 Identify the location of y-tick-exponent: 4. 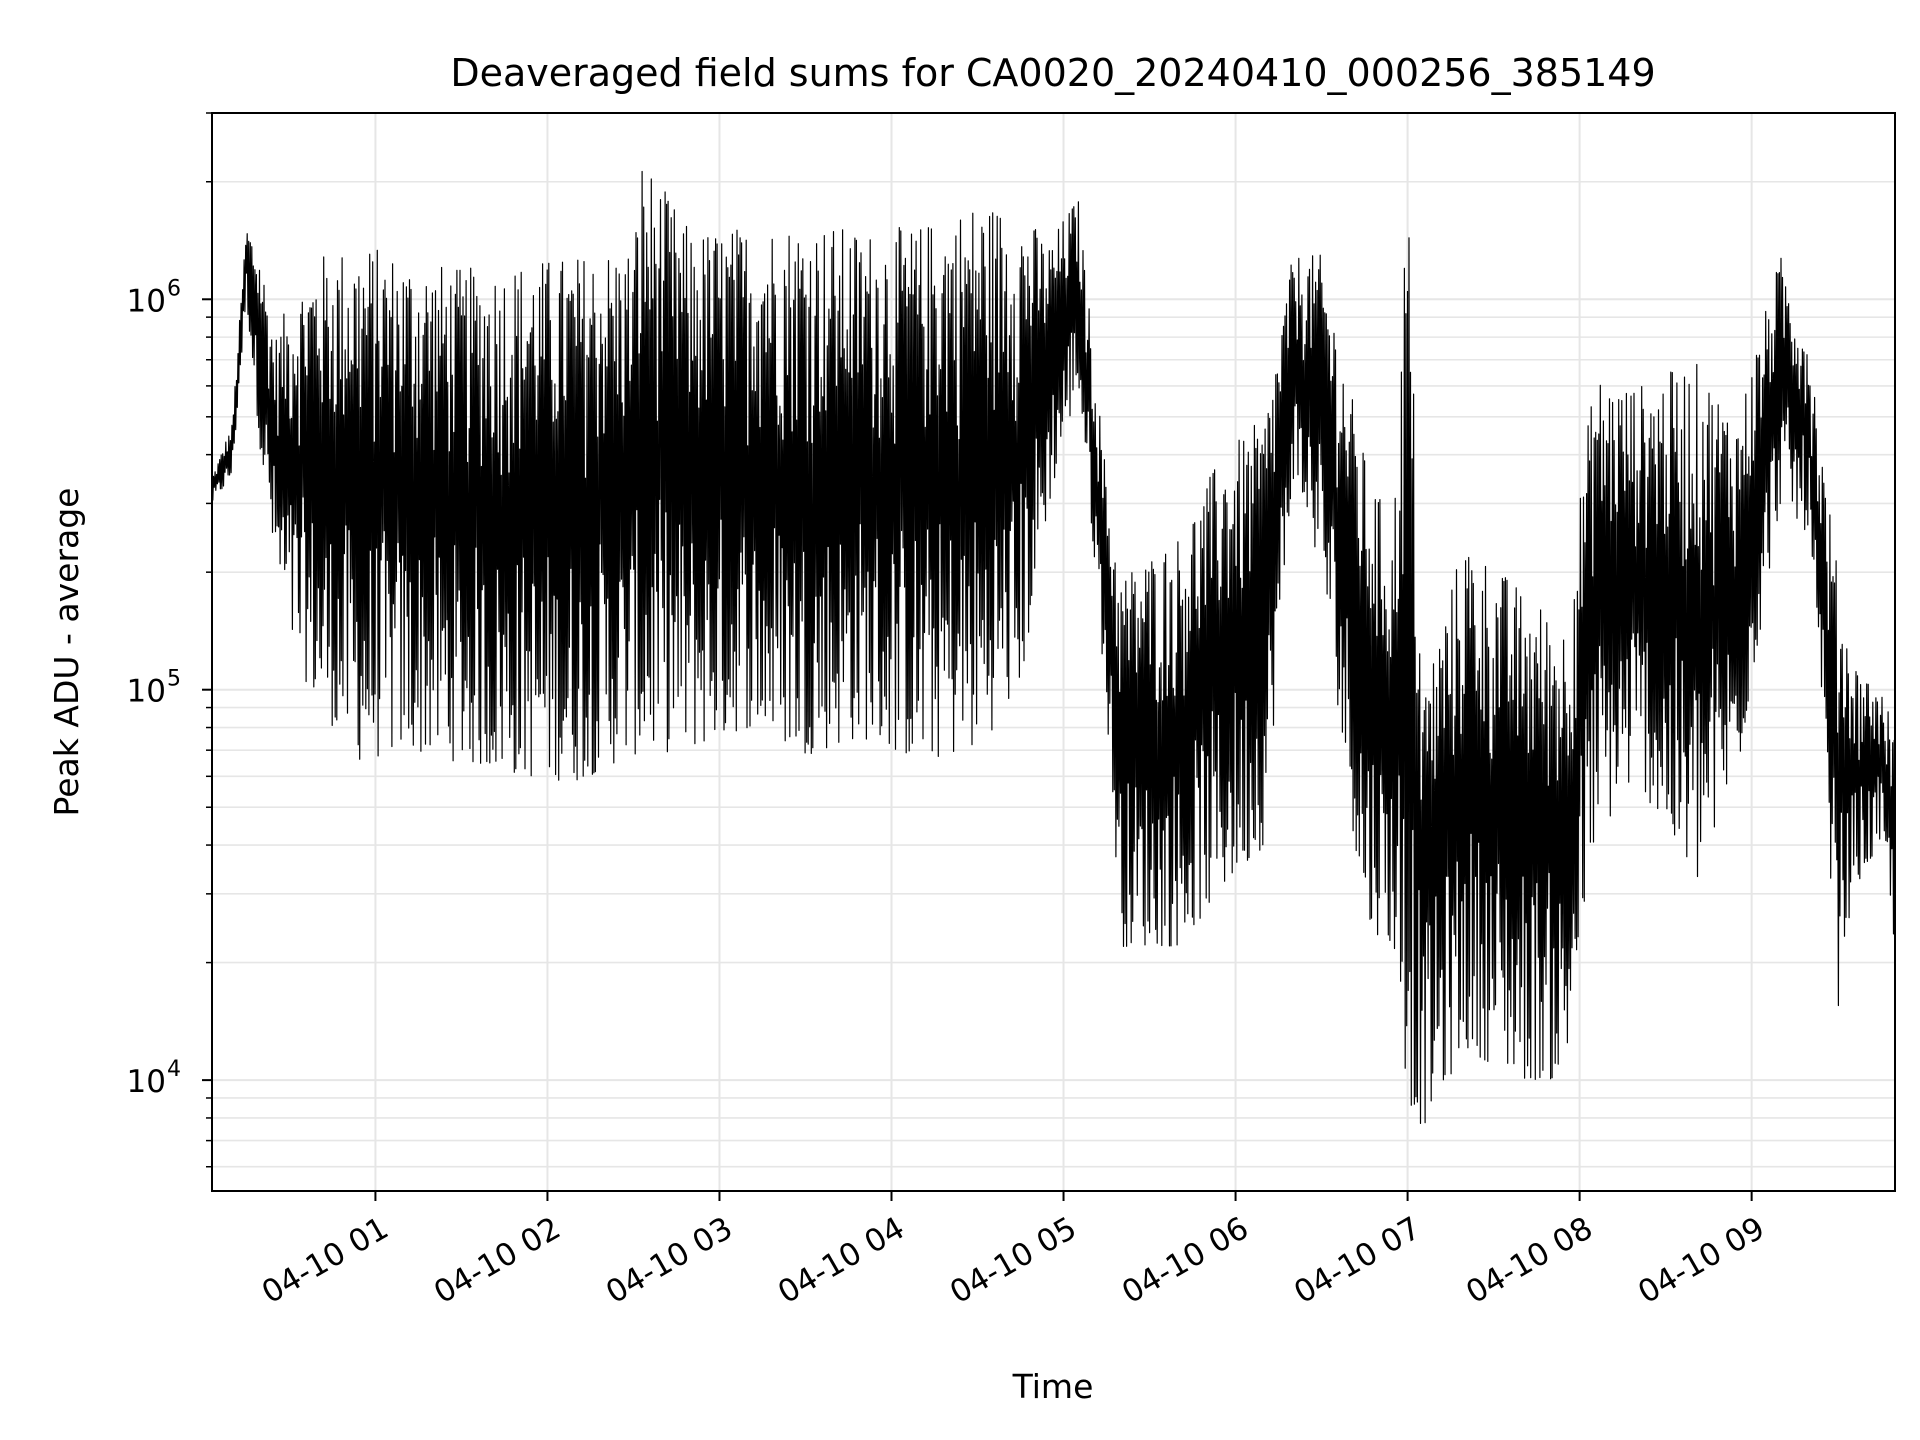
(174, 1069).